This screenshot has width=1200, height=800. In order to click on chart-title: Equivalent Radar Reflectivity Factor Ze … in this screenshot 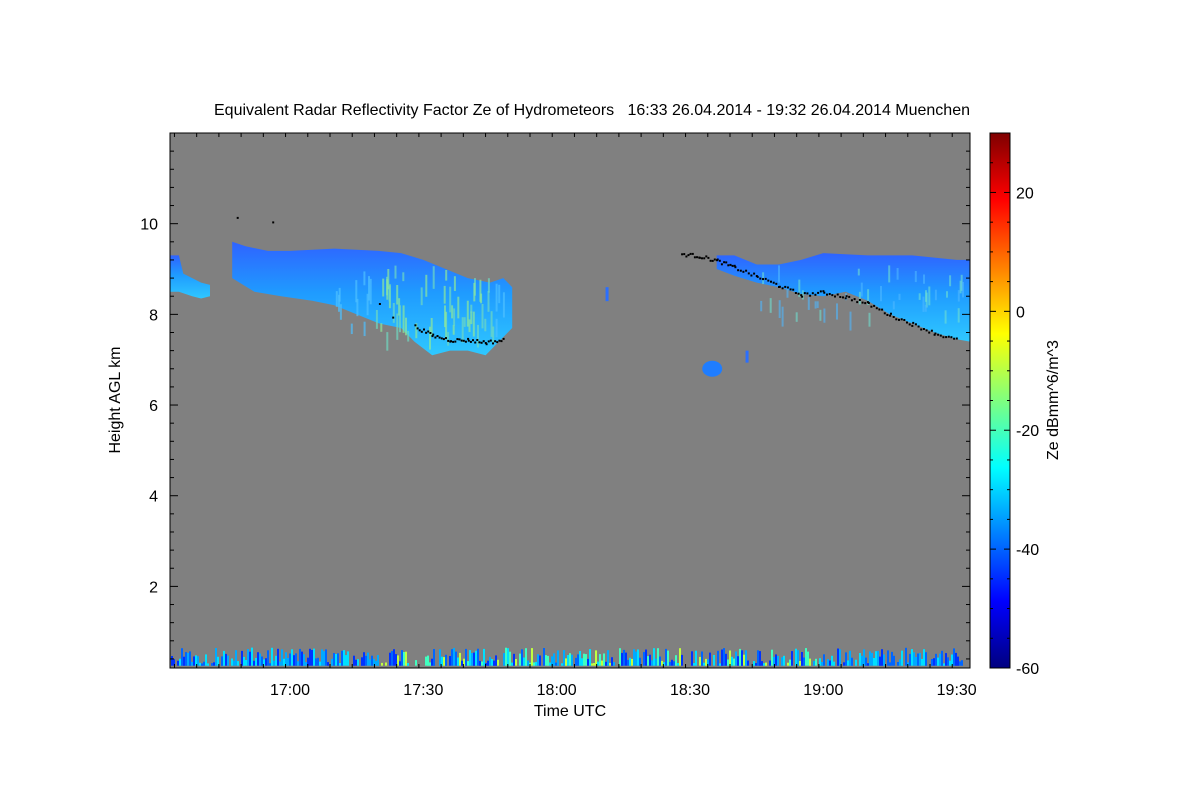, I will do `click(592, 110)`.